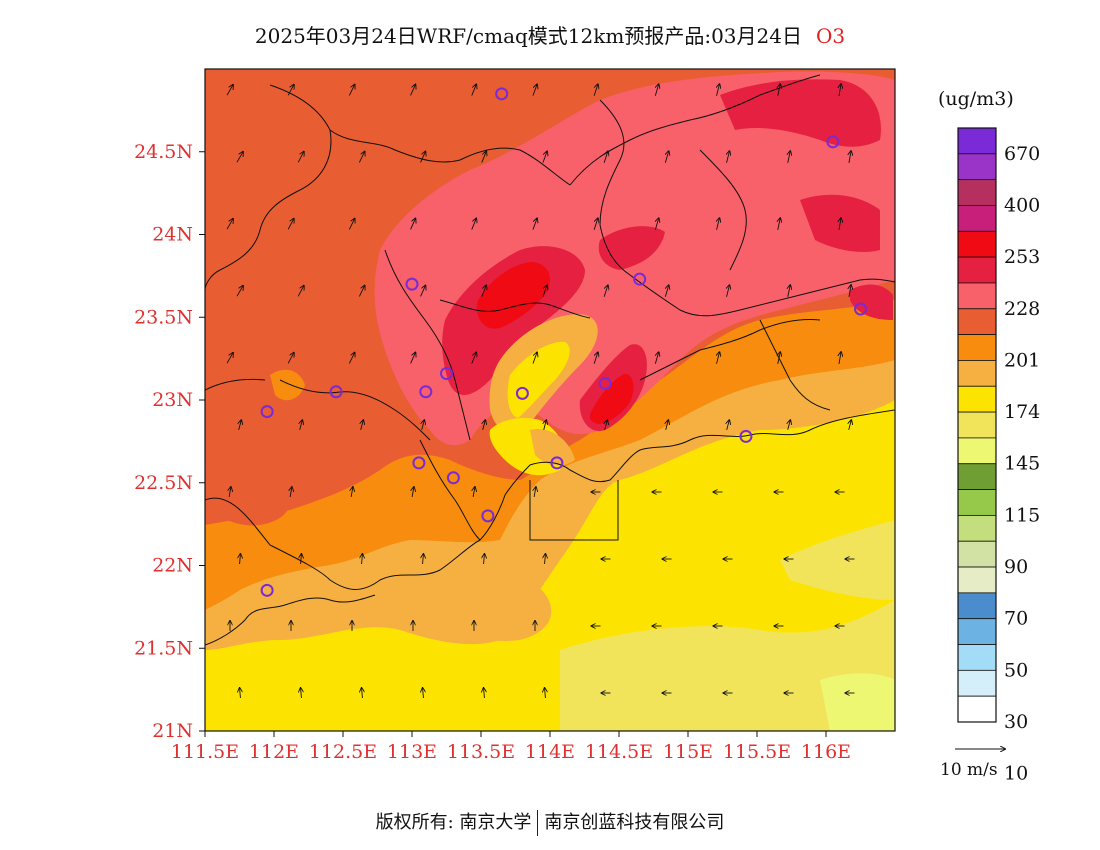  What do you see at coordinates (1022, 154) in the screenshot?
I see `legend-label: 670` at bounding box center [1022, 154].